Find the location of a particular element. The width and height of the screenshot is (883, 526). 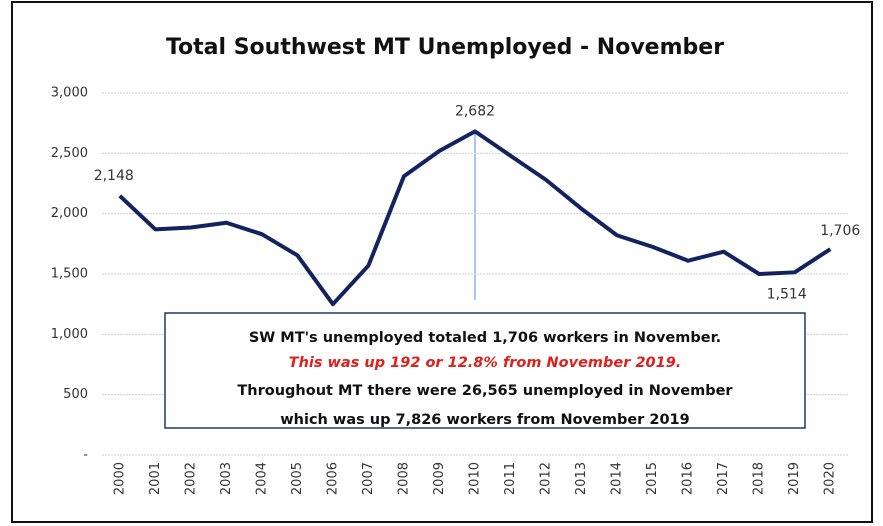

x-tick-label: 2004 is located at coordinates (261, 478).